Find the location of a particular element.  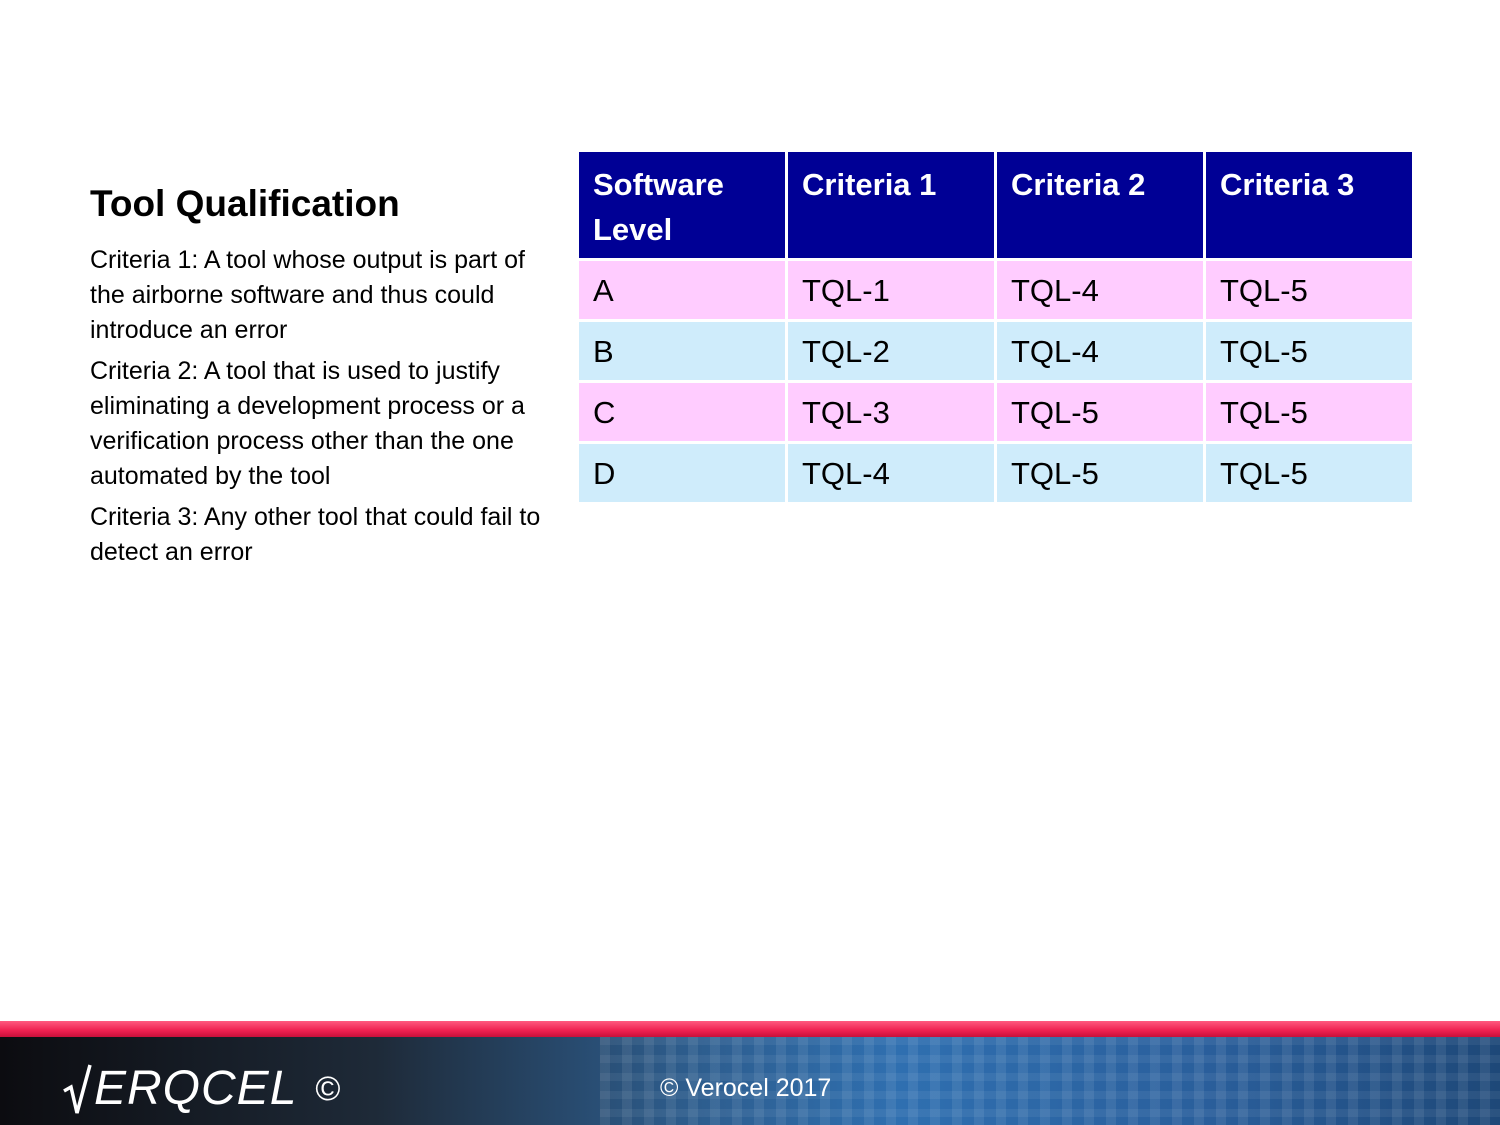

slide-title: Tool Qualification is located at coordinates (245, 203).